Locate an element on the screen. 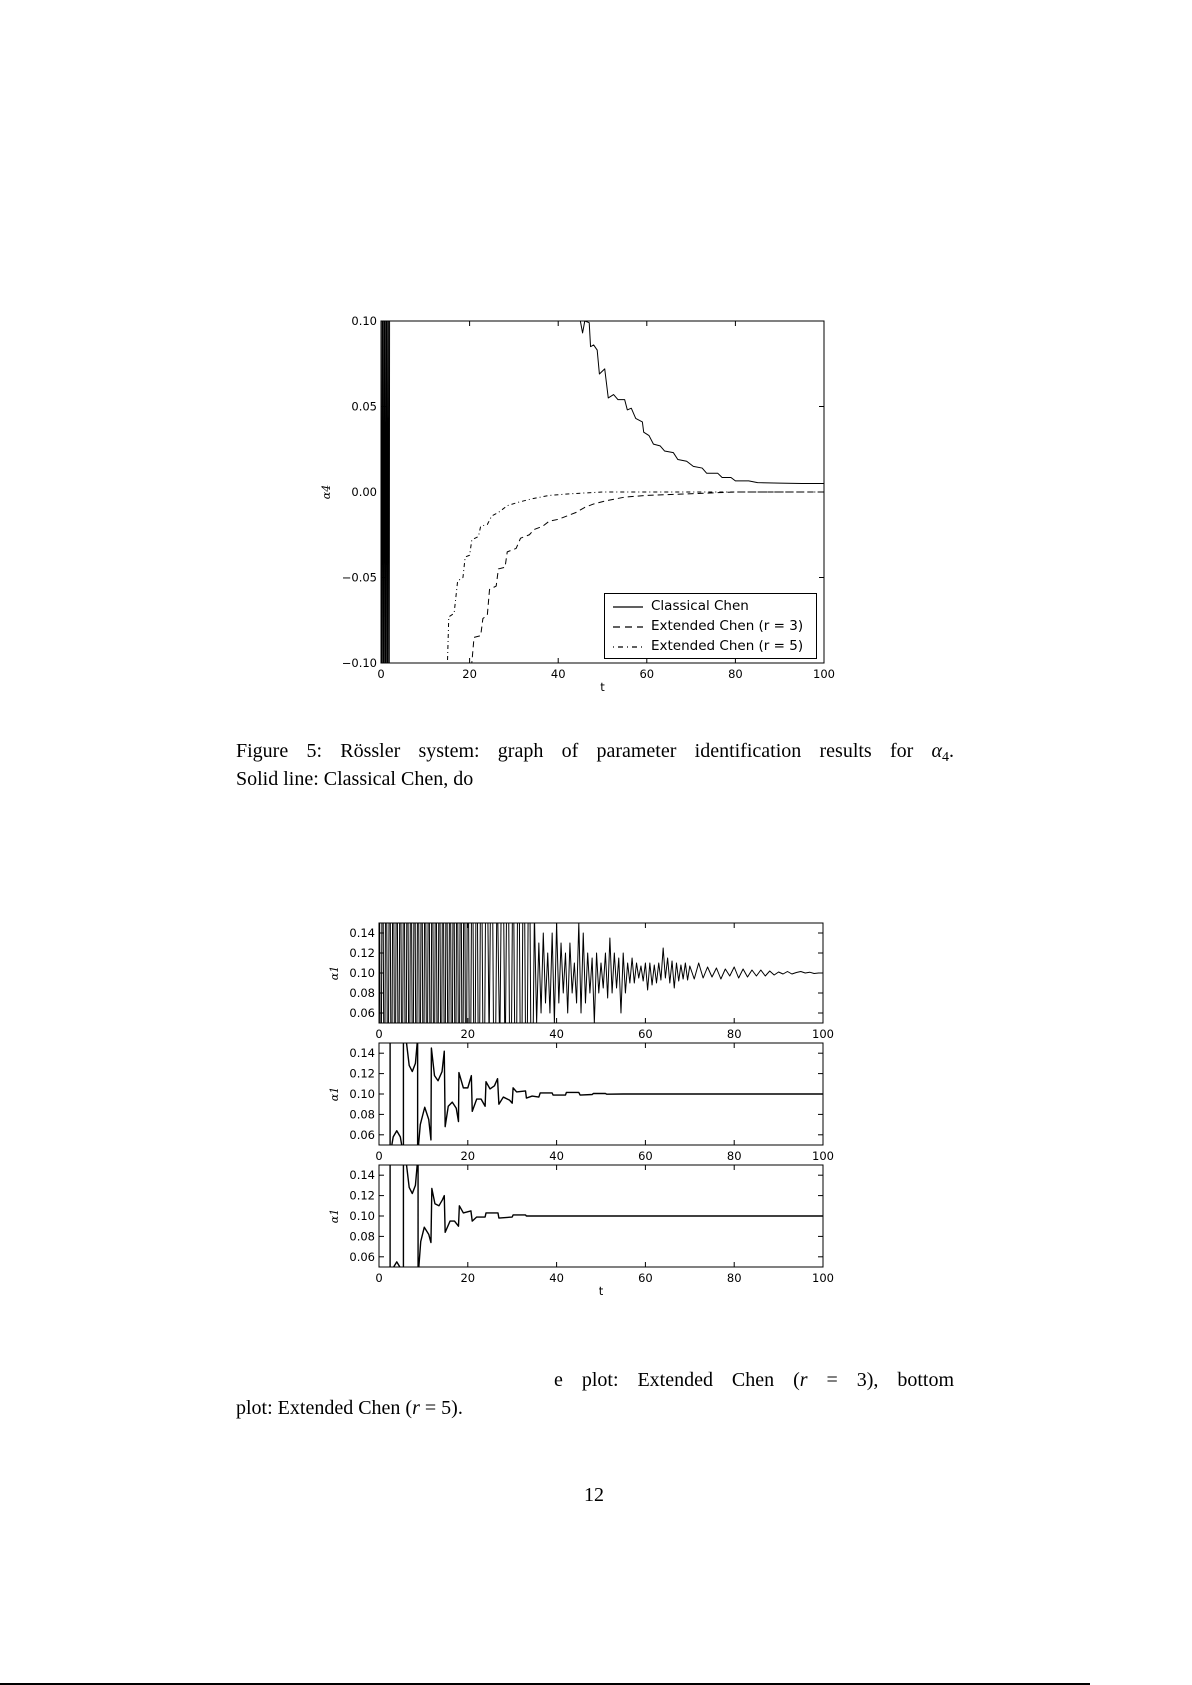 This screenshot has width=1192, height=1685. chart-panel-3: 0 20 40 60 80 100 0.14 0.12 0.10 0.08 0.06 α1 is located at coordinates (581, 1102).